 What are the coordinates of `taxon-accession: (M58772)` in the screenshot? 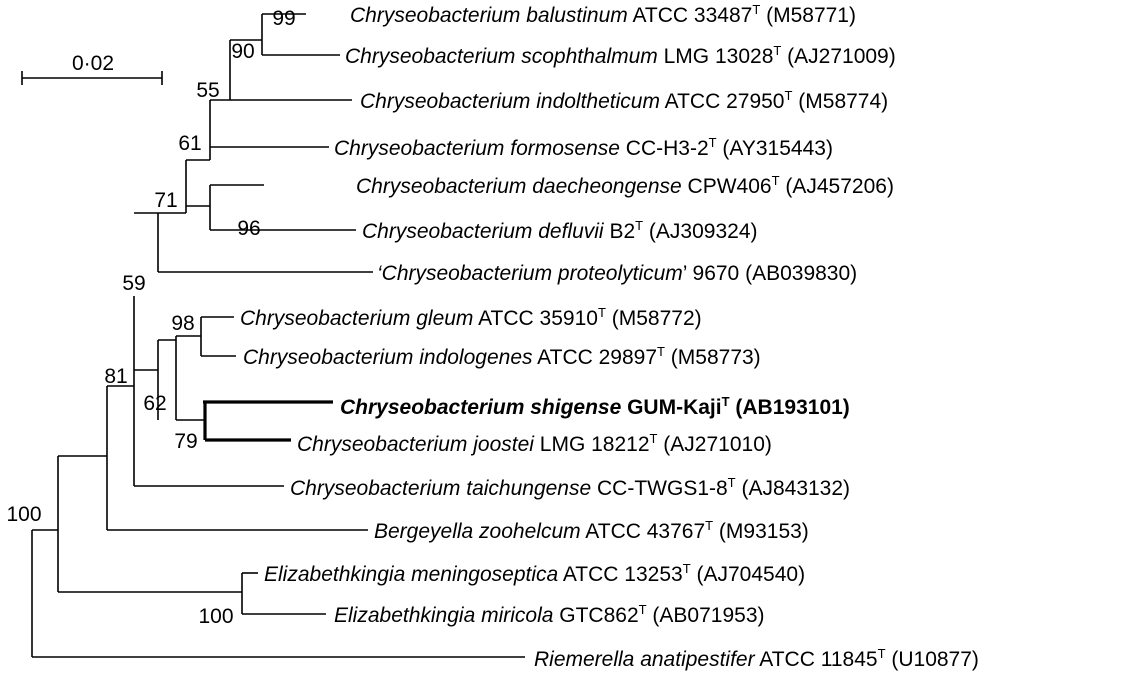 It's located at (654, 318).